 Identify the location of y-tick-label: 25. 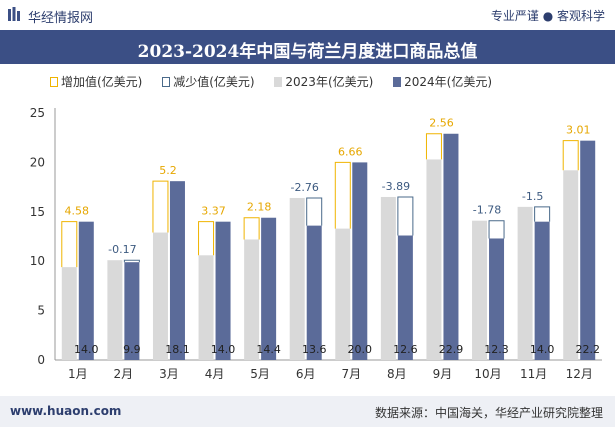
(37, 113).